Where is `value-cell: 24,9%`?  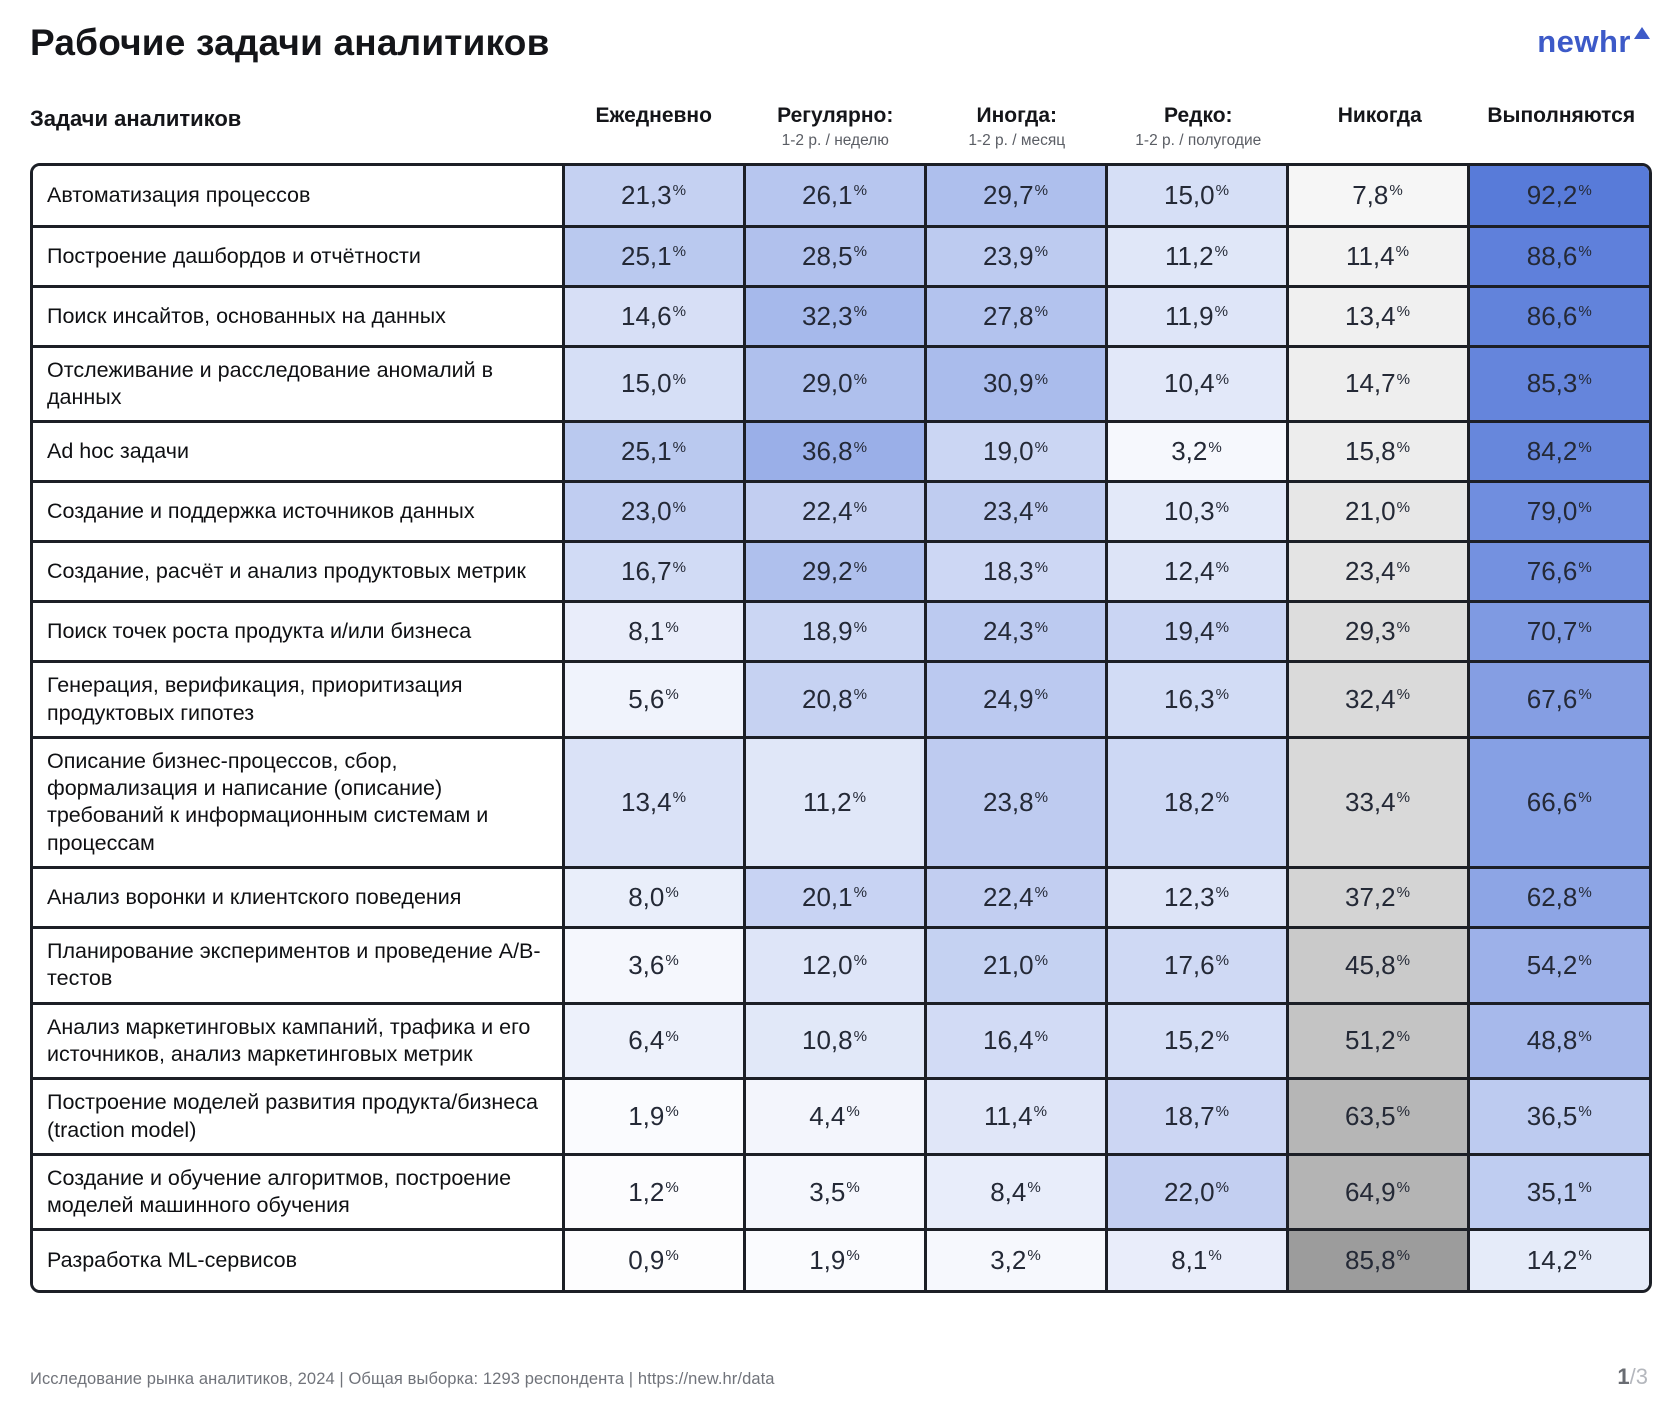
value-cell: 24,9% is located at coordinates (1016, 700).